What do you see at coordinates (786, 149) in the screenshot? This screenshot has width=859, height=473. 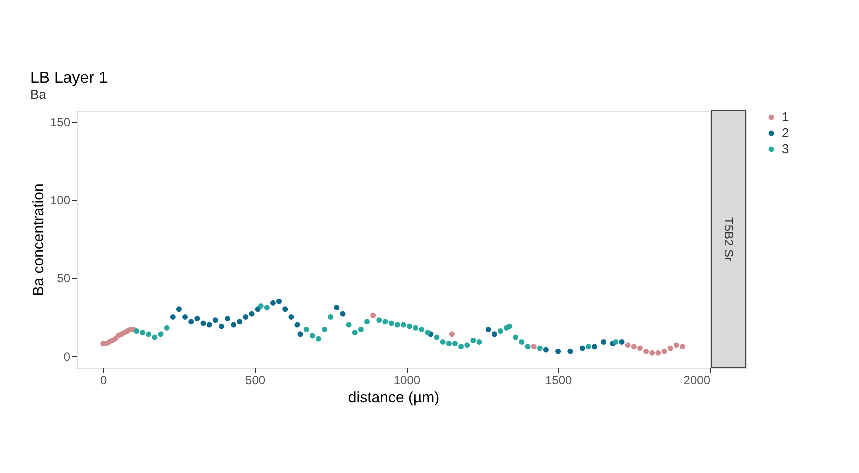 I see `legend-label: 3` at bounding box center [786, 149].